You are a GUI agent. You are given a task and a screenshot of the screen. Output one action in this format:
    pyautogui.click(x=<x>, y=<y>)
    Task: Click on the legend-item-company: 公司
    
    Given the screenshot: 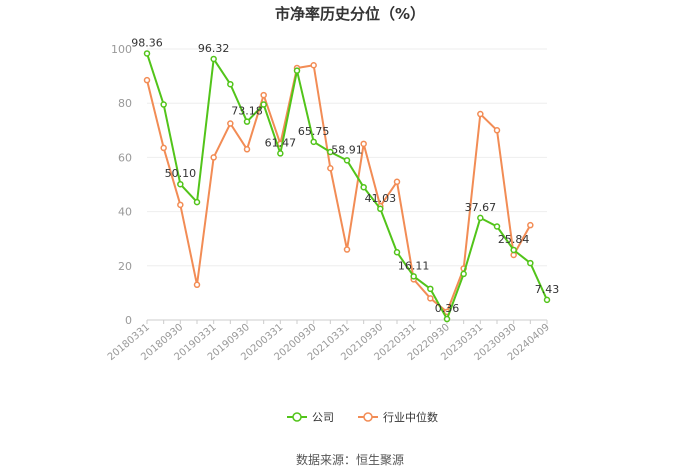 What is the action you would take?
    pyautogui.click(x=310, y=417)
    